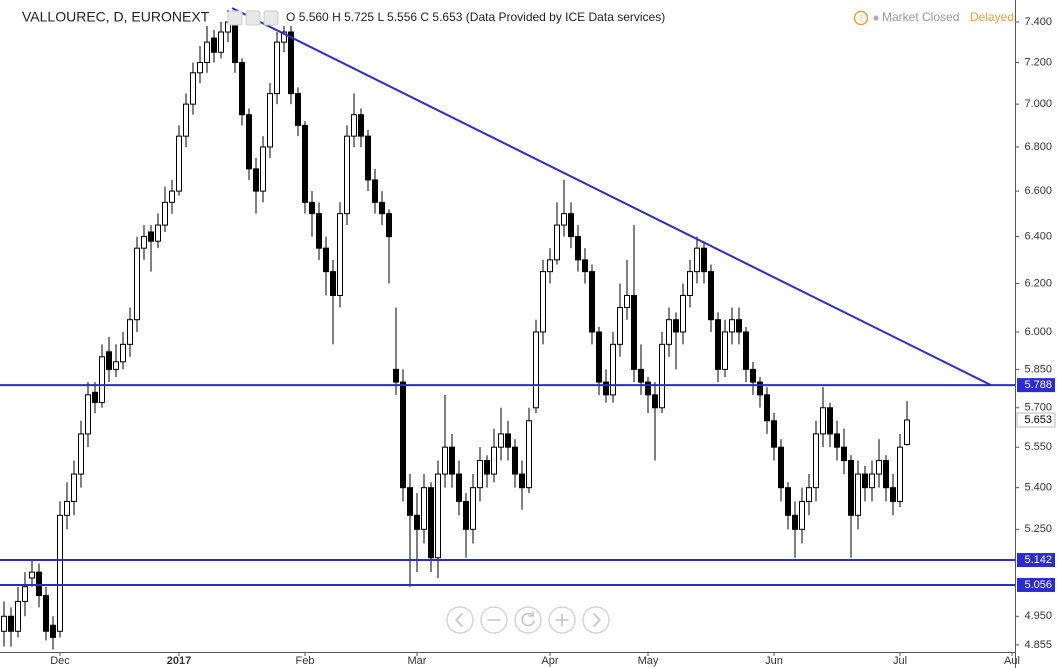  I want to click on last-price-tag, so click(1036, 420).